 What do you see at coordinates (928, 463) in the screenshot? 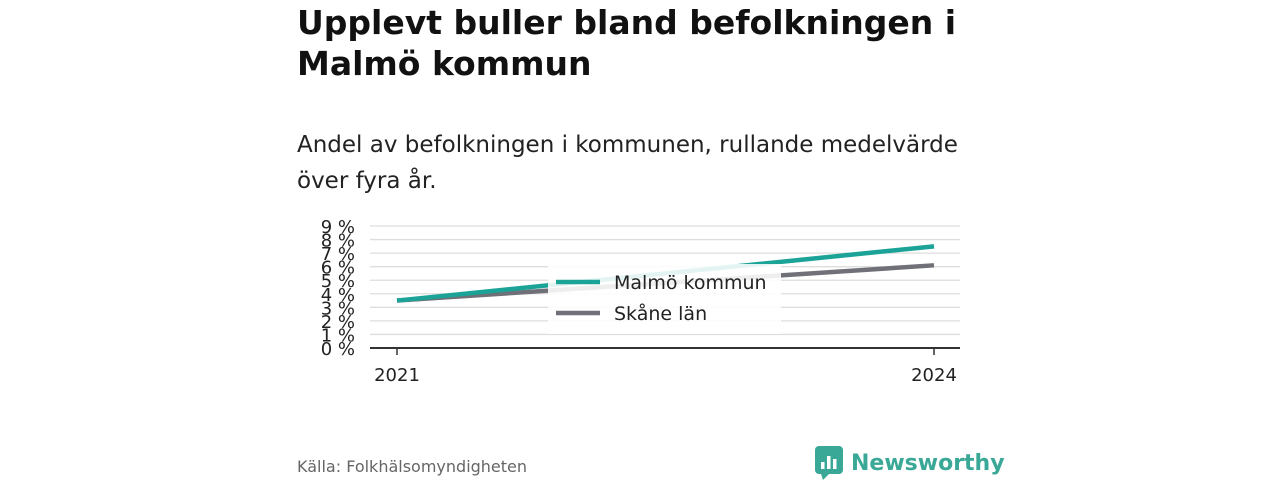
I see `brand-name: Newsworthy` at bounding box center [928, 463].